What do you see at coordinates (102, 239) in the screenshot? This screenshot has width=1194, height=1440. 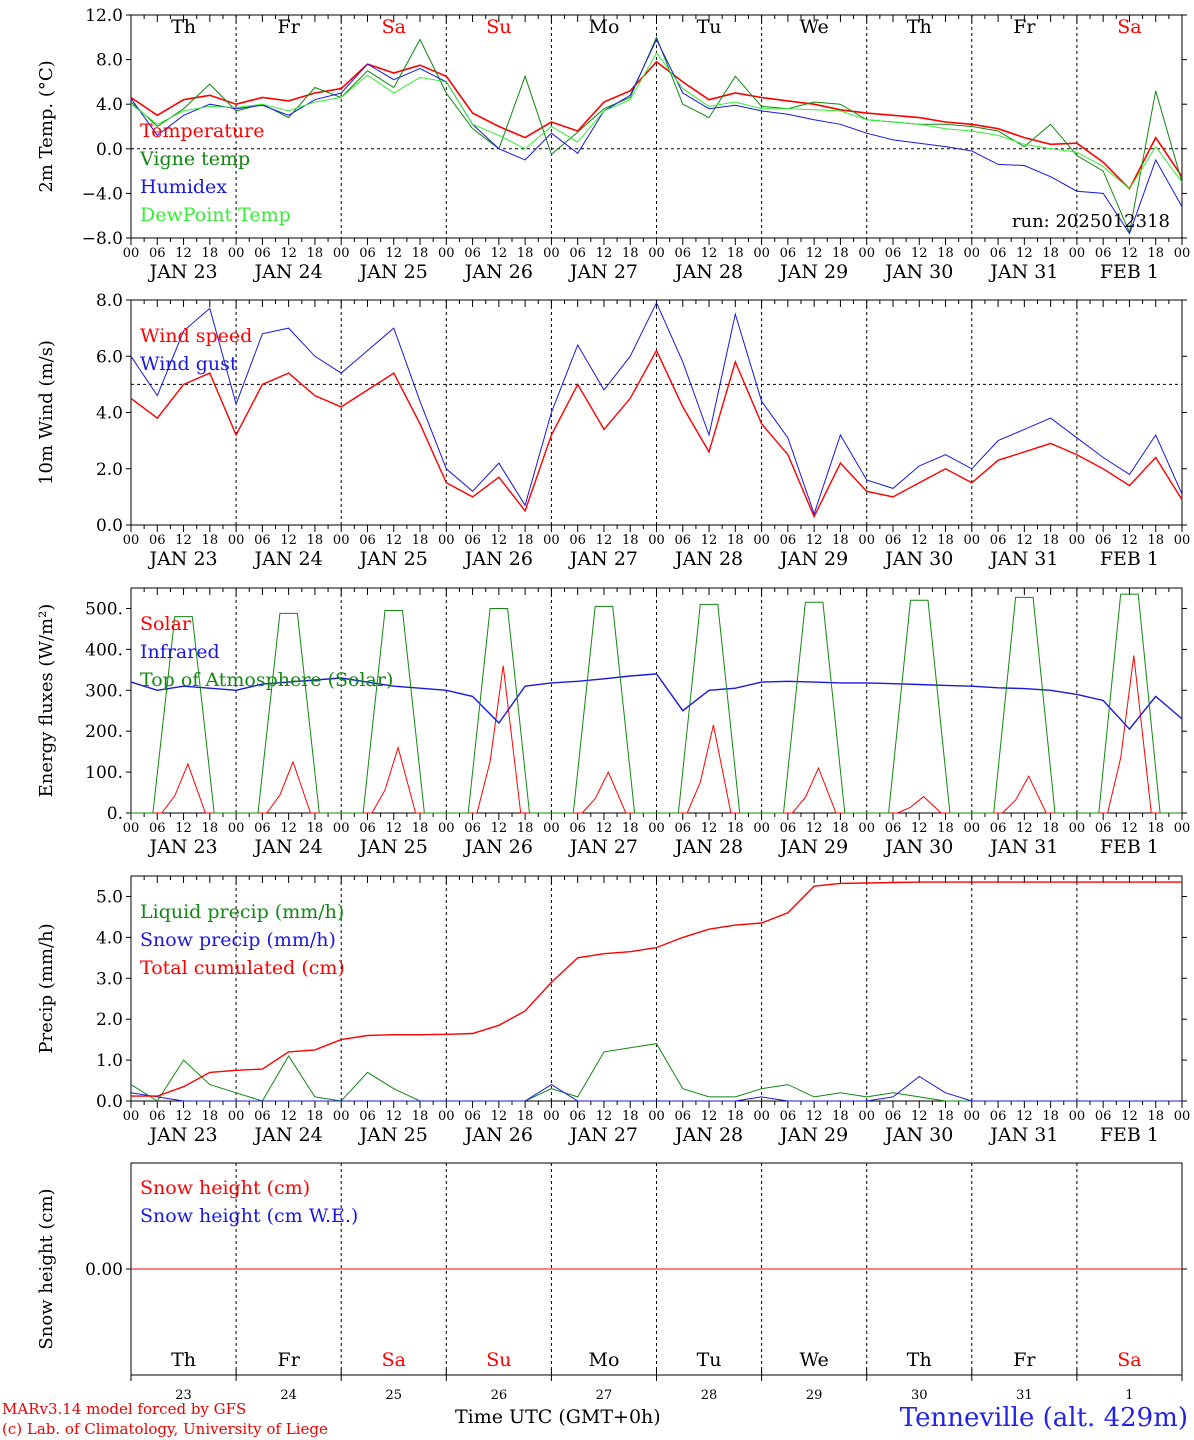 I see `y-tick-label: −8.0` at bounding box center [102, 239].